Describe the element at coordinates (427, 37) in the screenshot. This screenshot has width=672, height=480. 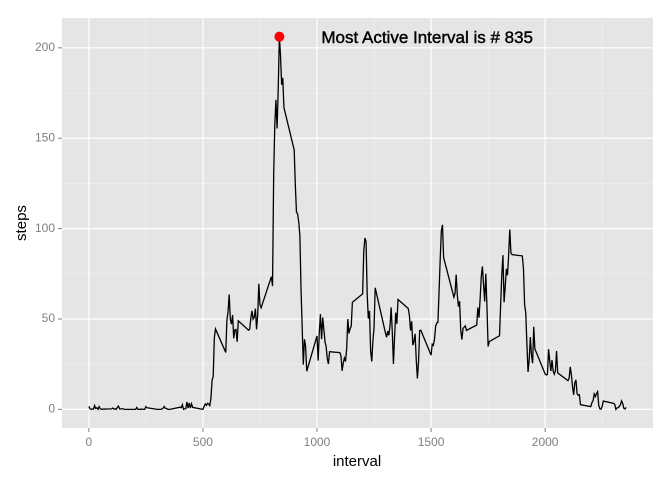
I see `annotation: Most Active Interval is # 835` at that location.